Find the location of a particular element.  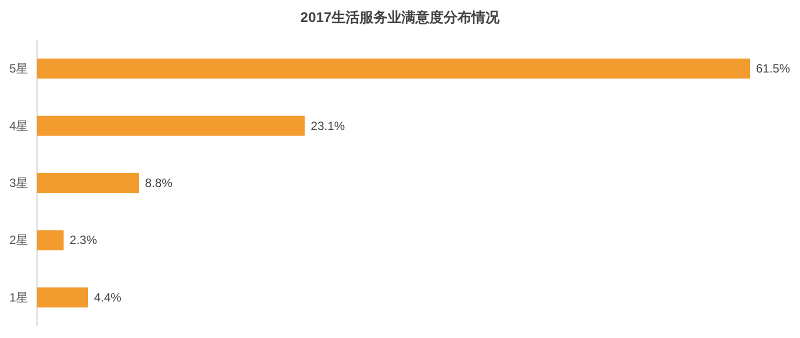

y-tick-label: 3星 is located at coordinates (18, 183).